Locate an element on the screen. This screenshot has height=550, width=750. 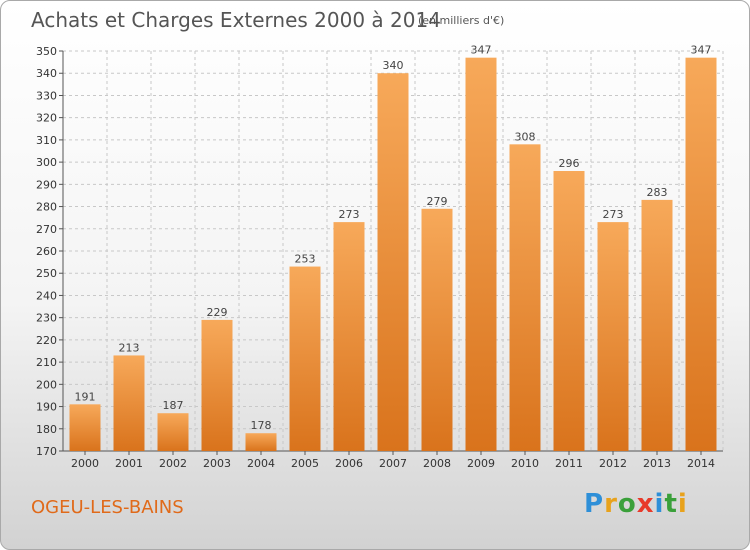
x-tick-label: 2006 is located at coordinates (349, 463).